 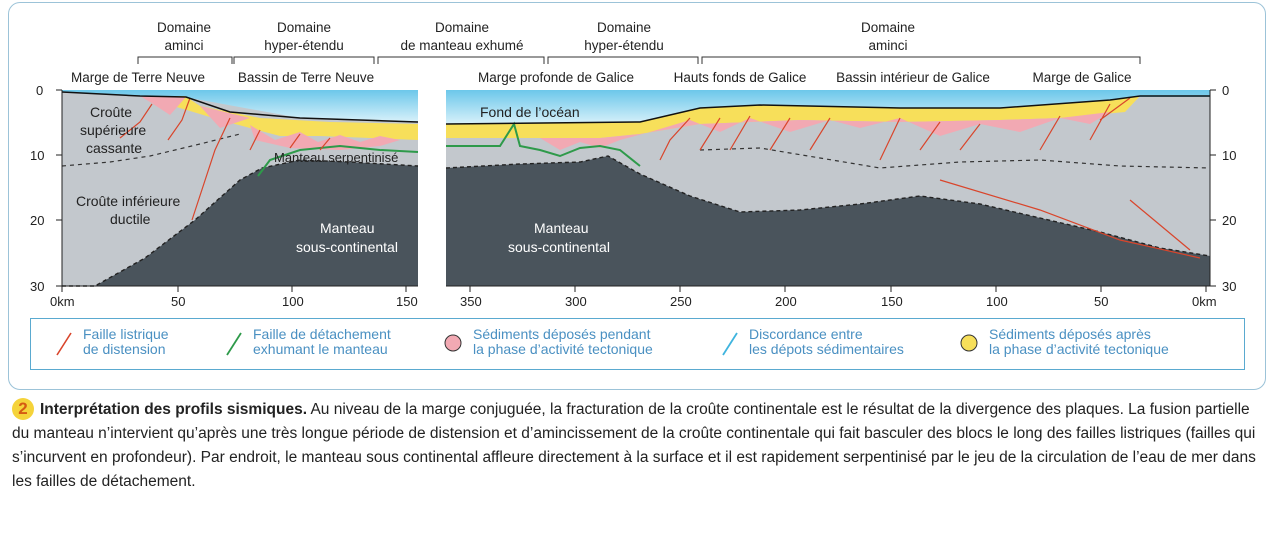 I want to click on label-fond-ocean: Fond de l’océan, so click(x=530, y=112).